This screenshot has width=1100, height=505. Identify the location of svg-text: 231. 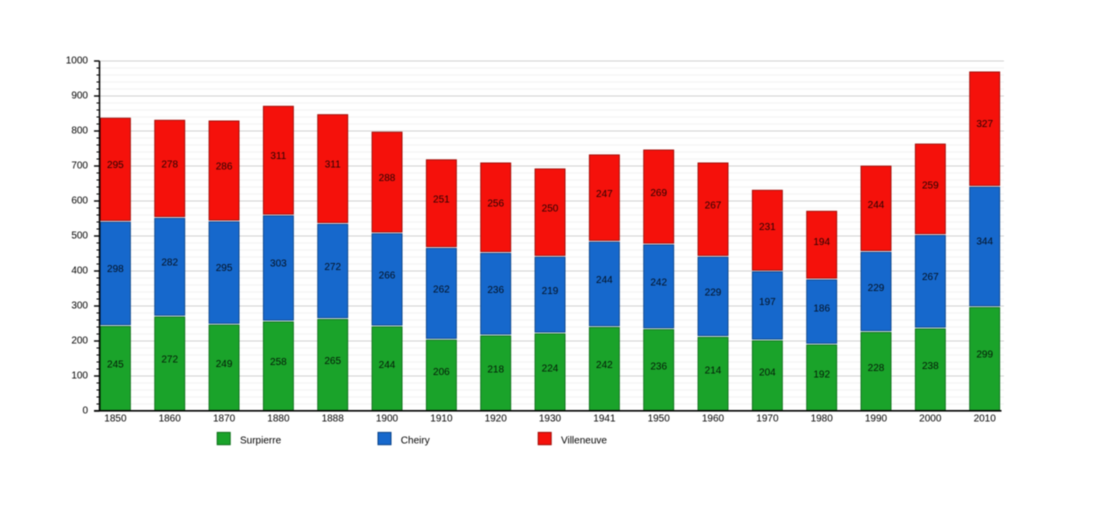
(767, 227).